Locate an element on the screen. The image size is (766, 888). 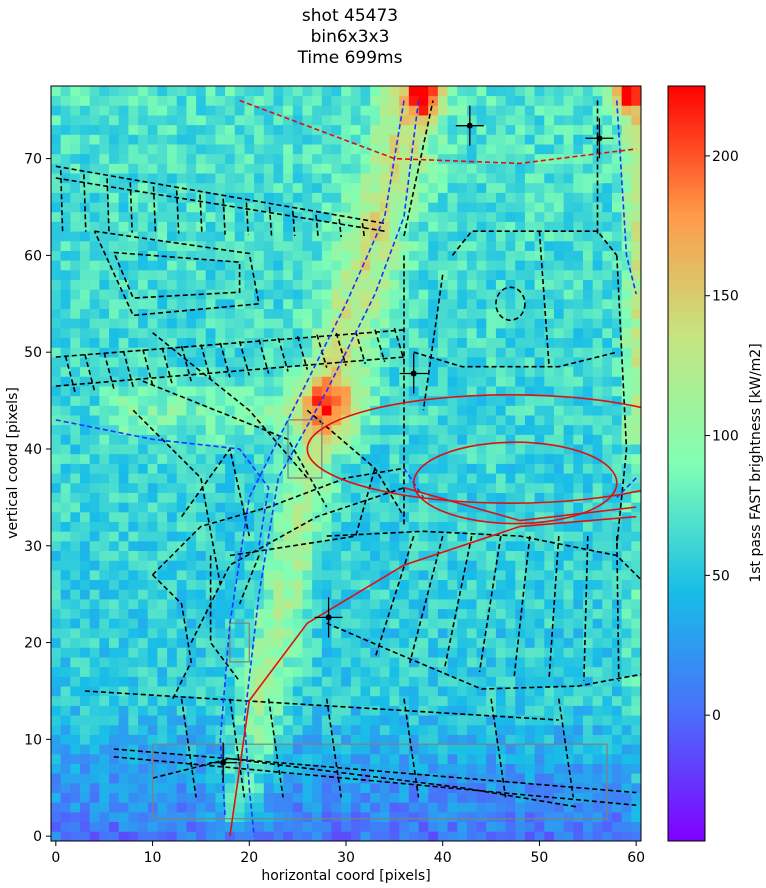
colorbar-tick-label: 100 is located at coordinates (725, 437).